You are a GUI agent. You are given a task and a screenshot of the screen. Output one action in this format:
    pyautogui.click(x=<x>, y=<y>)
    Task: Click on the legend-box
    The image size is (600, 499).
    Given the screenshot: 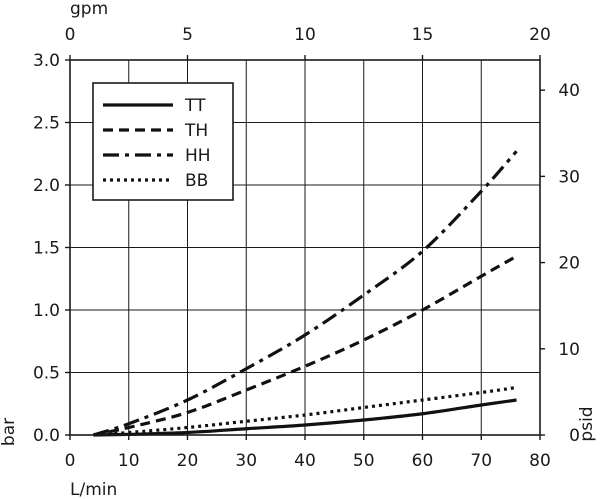 What is the action you would take?
    pyautogui.click(x=163, y=141)
    